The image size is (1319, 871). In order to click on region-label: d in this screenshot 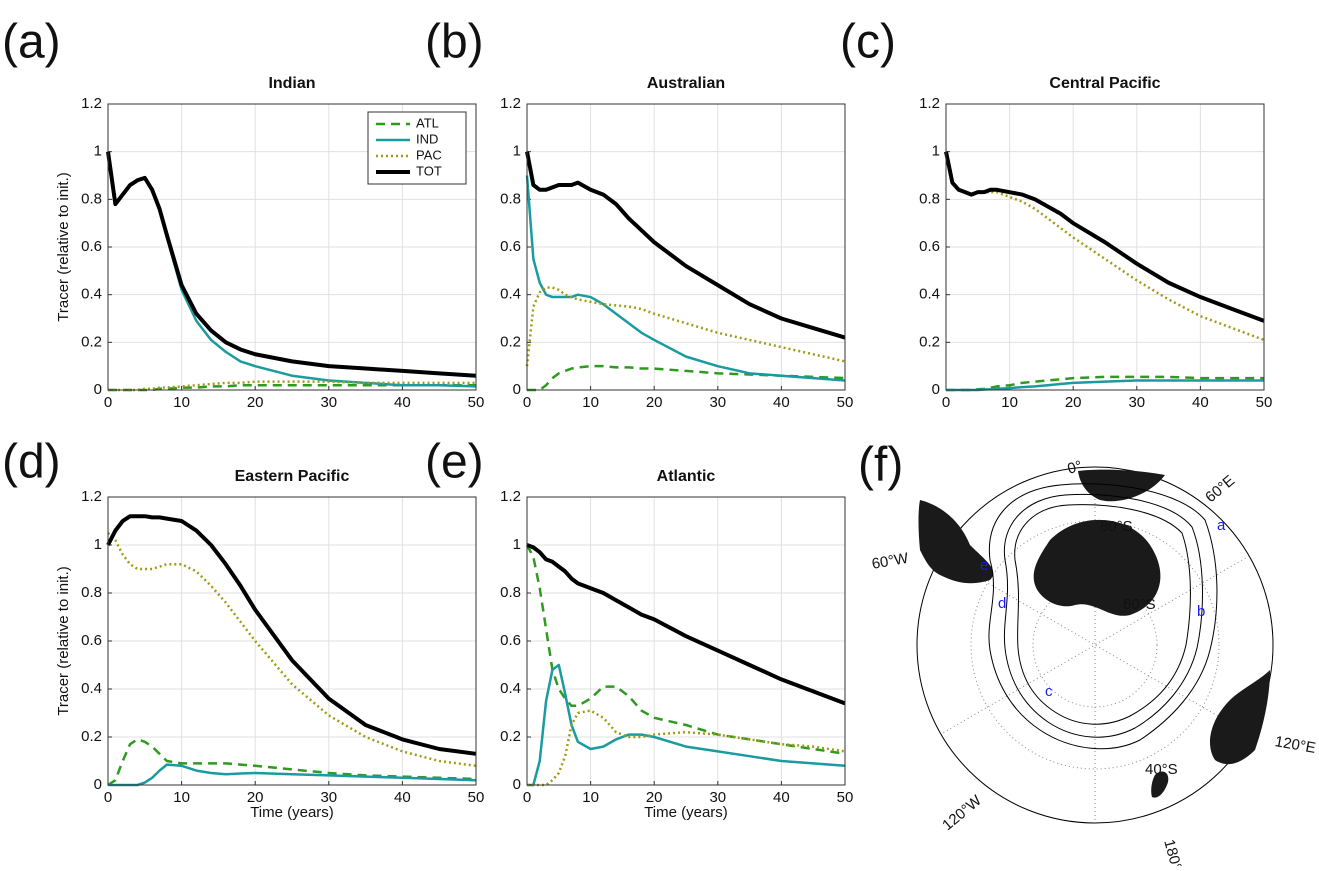, I will do `click(1002, 603)`.